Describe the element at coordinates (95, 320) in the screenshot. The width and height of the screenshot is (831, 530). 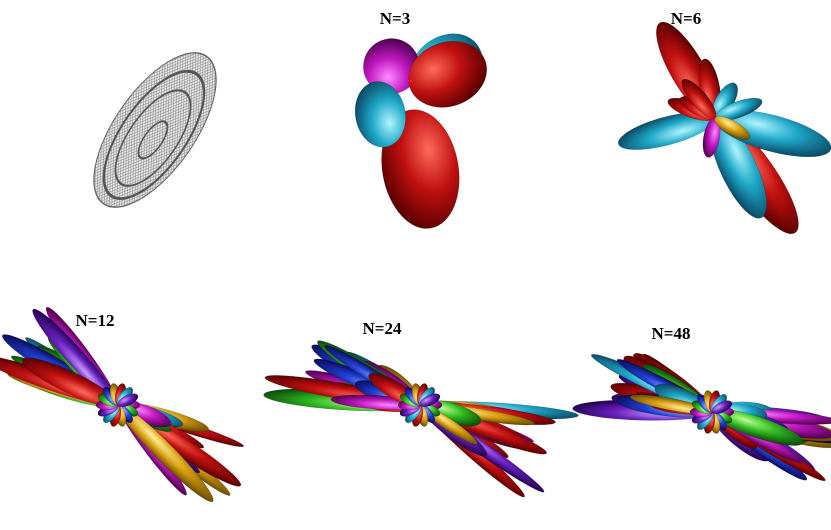
I see `panel-label: N=12` at that location.